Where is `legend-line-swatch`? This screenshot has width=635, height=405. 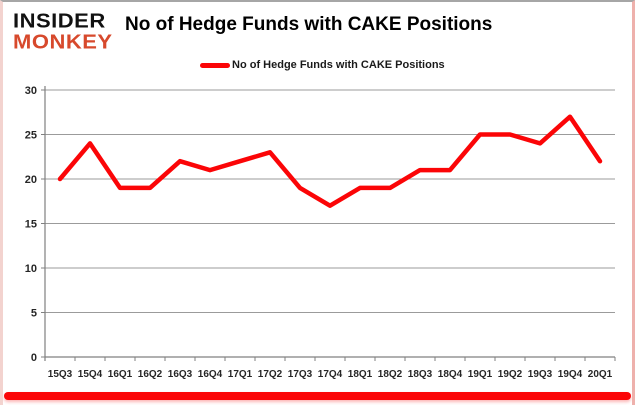
legend-line-swatch is located at coordinates (215, 65).